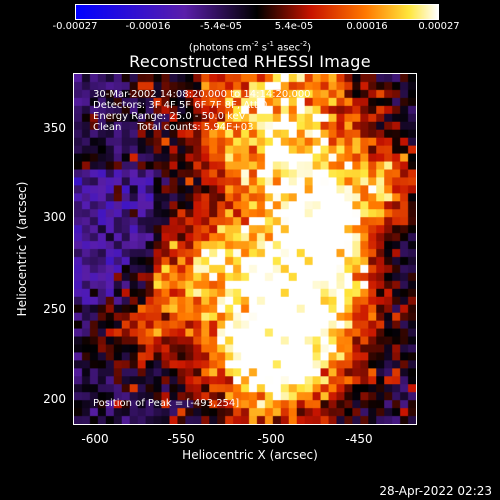 Image resolution: width=500 pixels, height=500 pixels. What do you see at coordinates (257, 12) in the screenshot?
I see `colorbar` at bounding box center [257, 12].